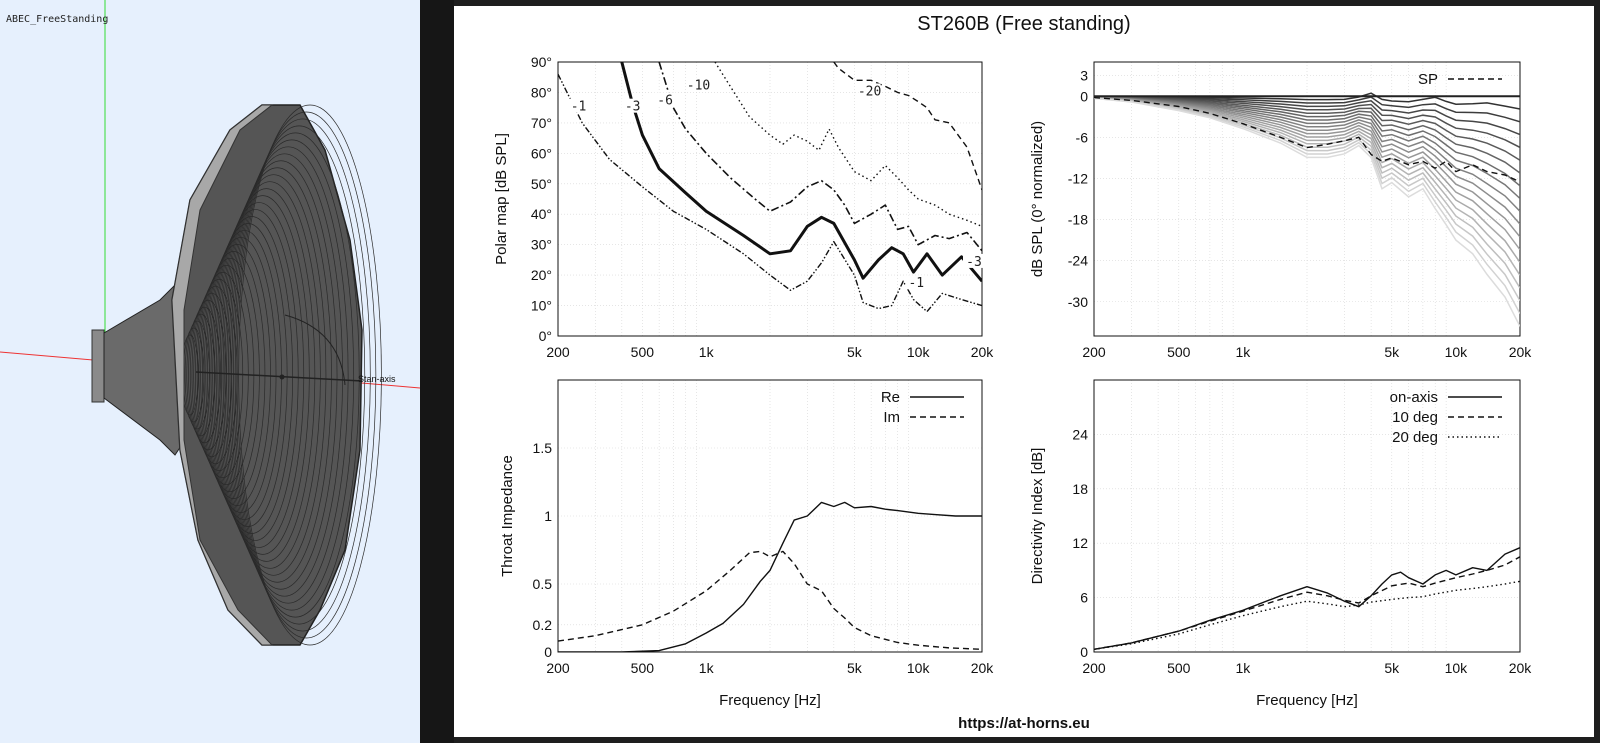 The width and height of the screenshot is (1600, 743). I want to click on polar-ytick-label: 30°, so click(541, 245).